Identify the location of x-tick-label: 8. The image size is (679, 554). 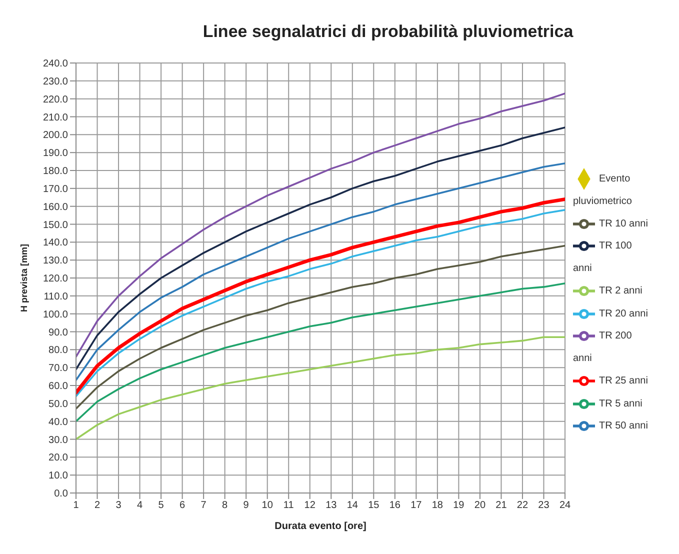
(225, 506).